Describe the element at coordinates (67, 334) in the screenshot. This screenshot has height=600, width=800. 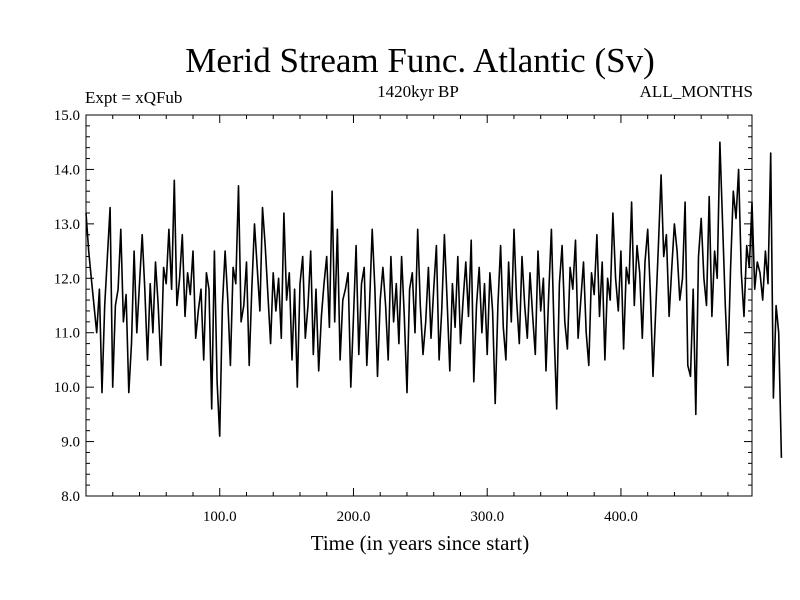
I see `y-tick-label: 11.0` at that location.